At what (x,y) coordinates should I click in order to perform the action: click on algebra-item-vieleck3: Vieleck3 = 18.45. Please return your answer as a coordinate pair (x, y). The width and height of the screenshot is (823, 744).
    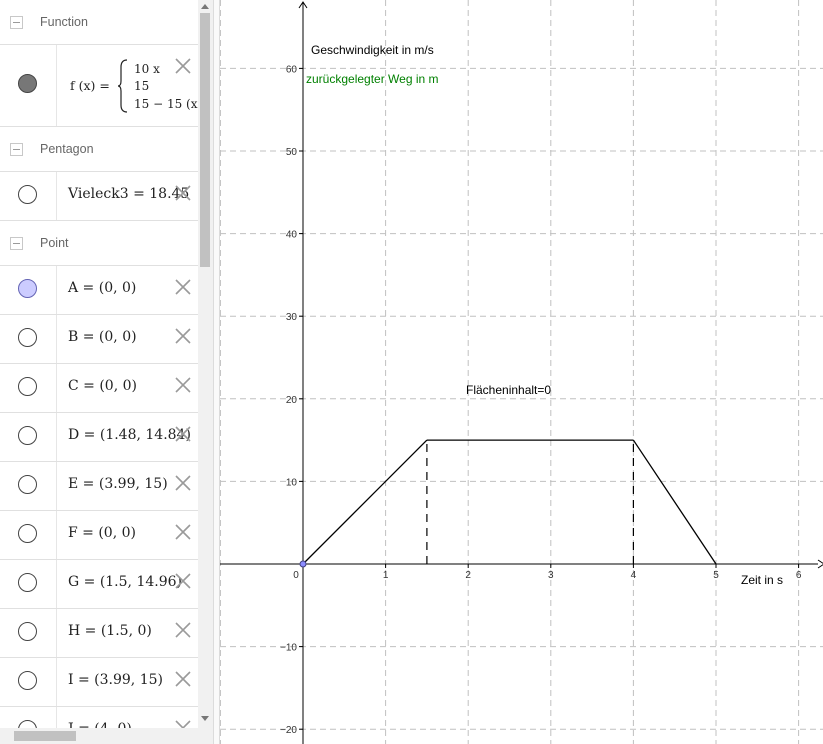
    Looking at the image, I should click on (99, 196).